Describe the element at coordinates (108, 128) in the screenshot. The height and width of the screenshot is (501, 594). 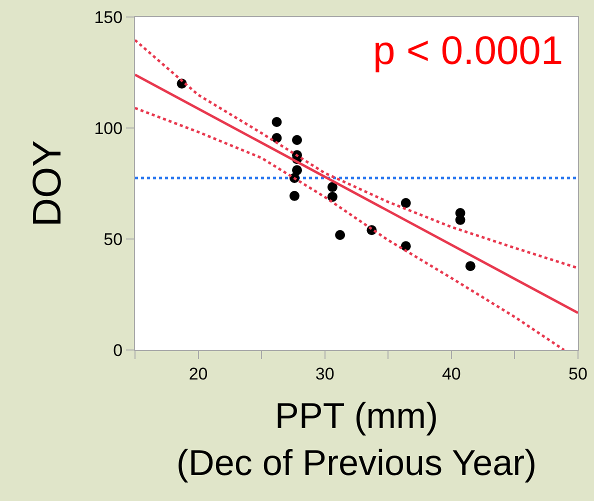
I see `y-tick-label: 100` at that location.